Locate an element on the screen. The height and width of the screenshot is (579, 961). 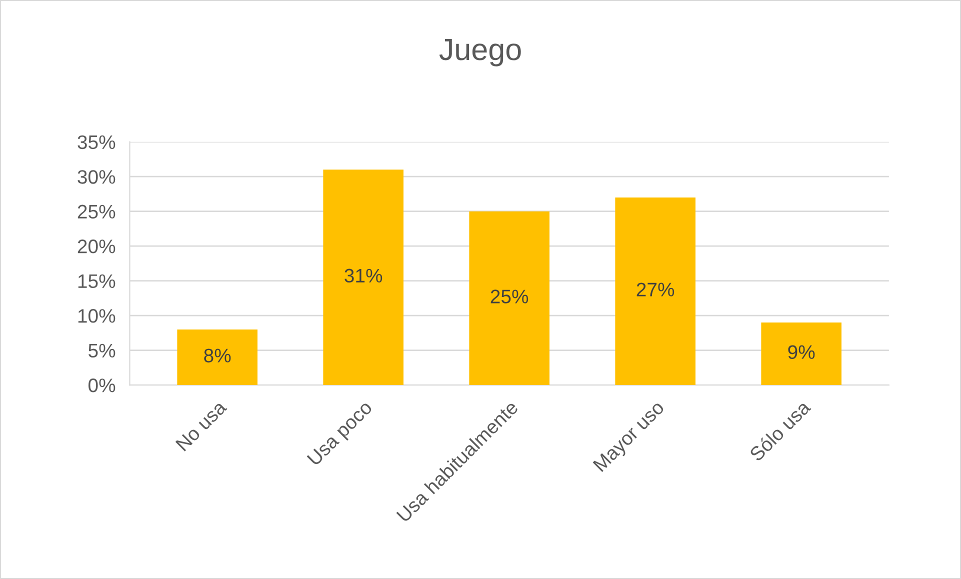
y-tick-label: 10% is located at coordinates (97, 316).